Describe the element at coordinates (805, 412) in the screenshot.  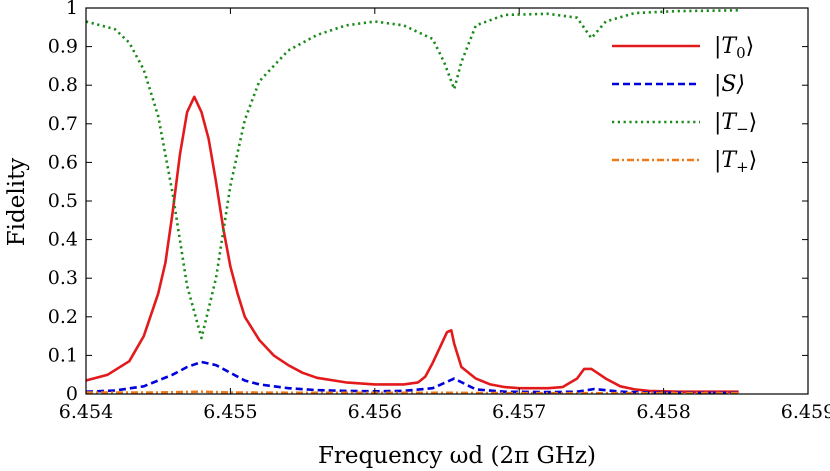
I see `x-tick-label: 6.459` at that location.